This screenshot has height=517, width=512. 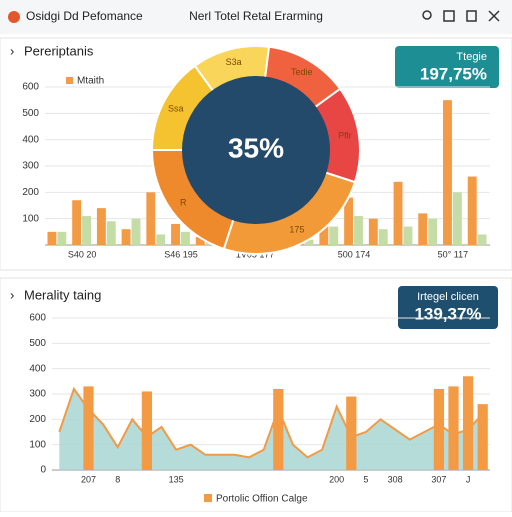 I want to click on x-tick-label: 50° 117, so click(x=453, y=254).